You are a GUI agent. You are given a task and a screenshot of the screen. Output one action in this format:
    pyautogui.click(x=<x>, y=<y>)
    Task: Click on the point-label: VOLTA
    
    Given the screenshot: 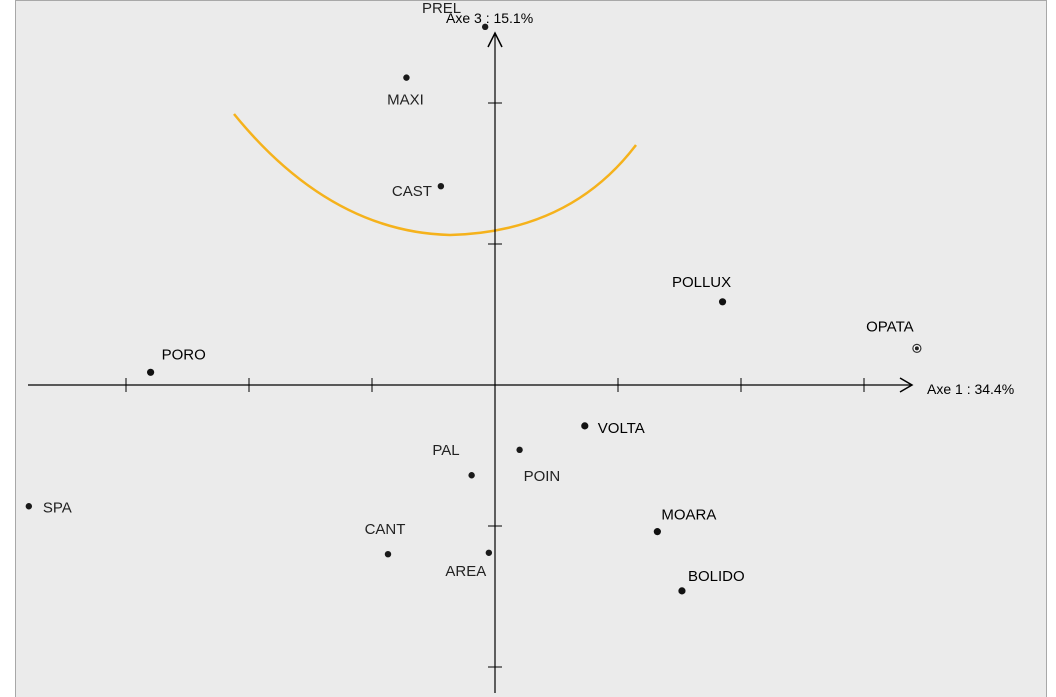 What is the action you would take?
    pyautogui.click(x=621, y=428)
    